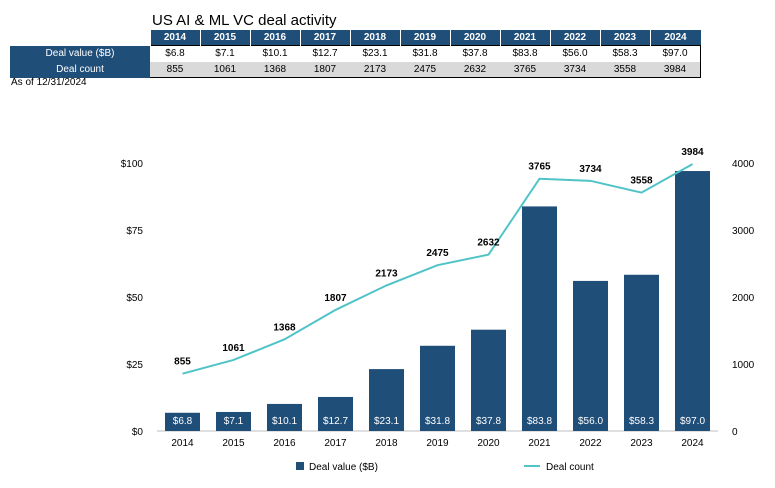 The width and height of the screenshot is (775, 488). I want to click on bar-value-label: $10.1, so click(284, 421).